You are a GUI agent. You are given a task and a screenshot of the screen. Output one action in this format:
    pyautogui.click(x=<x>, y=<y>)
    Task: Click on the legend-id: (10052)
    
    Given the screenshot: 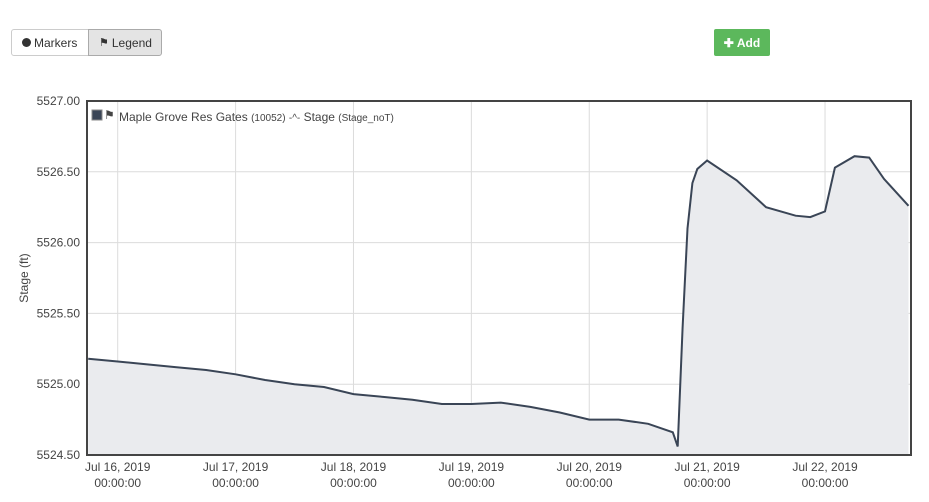 What is the action you would take?
    pyautogui.click(x=268, y=118)
    